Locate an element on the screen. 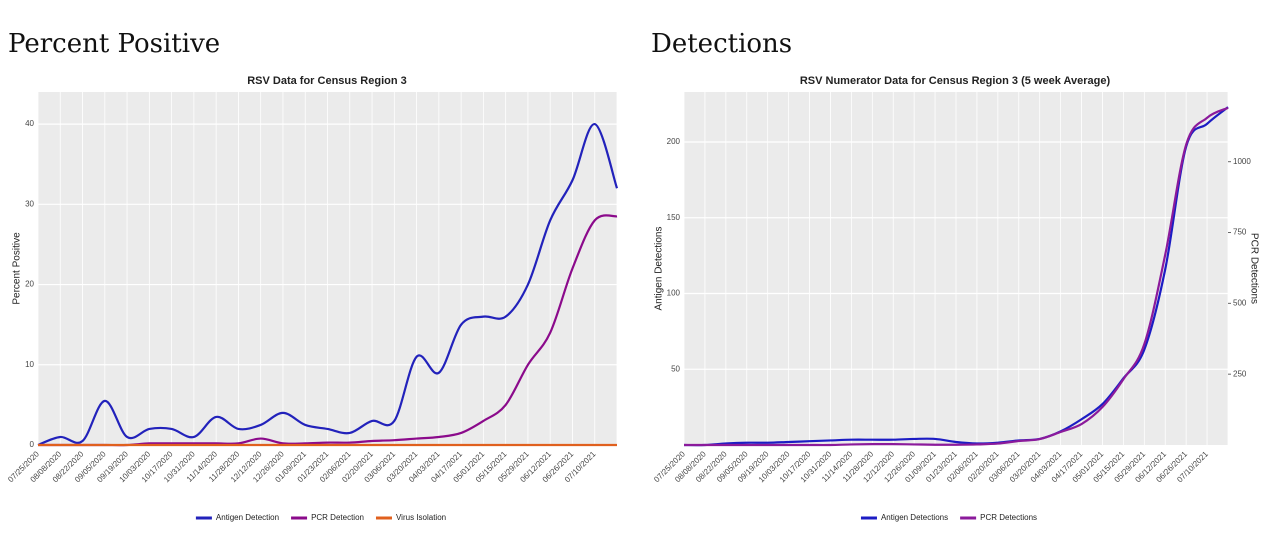 This screenshot has height=535, width=1280. y-tick-label: 50 is located at coordinates (675, 368).